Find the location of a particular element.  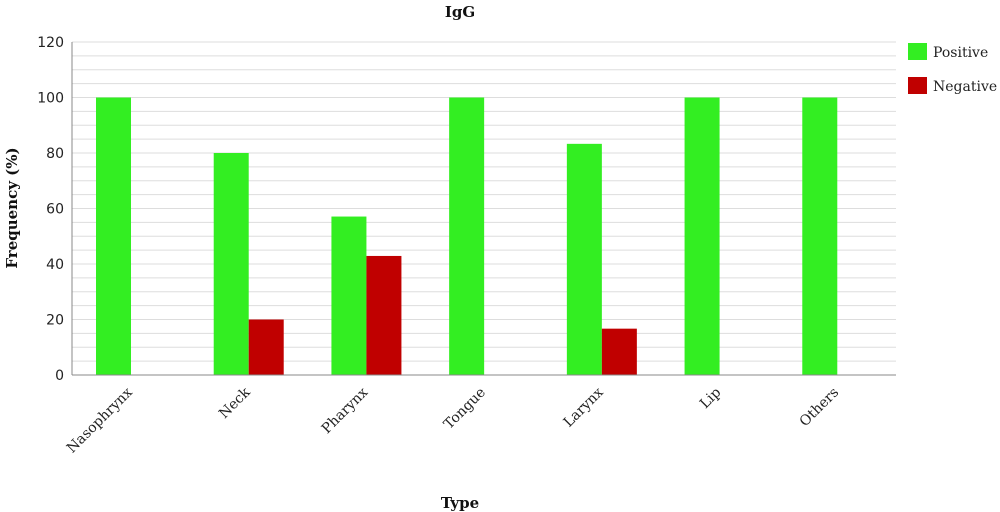

x-category-label: Pharynx is located at coordinates (345, 410).